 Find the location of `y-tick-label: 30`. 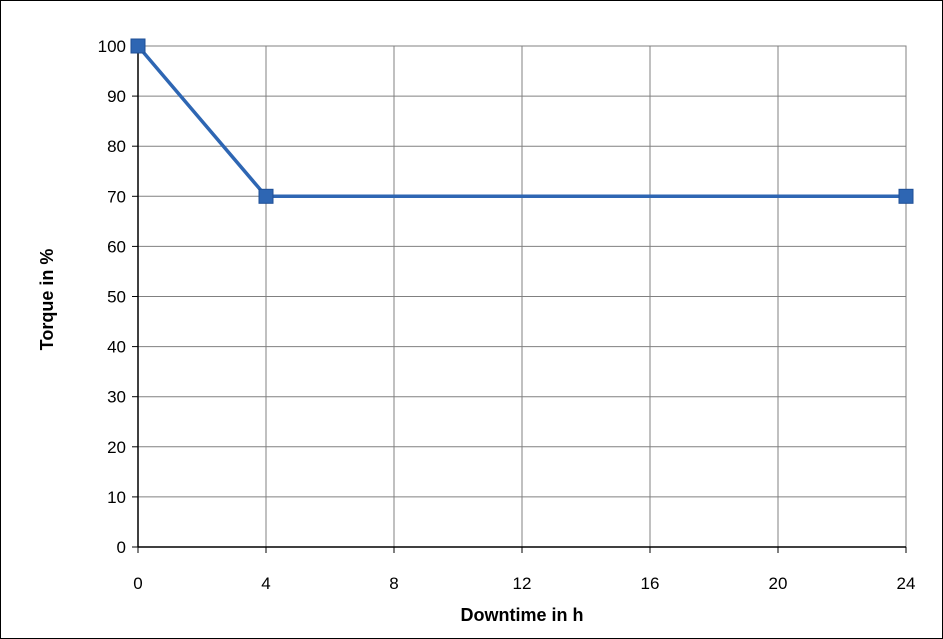

y-tick-label: 30 is located at coordinates (116, 397).